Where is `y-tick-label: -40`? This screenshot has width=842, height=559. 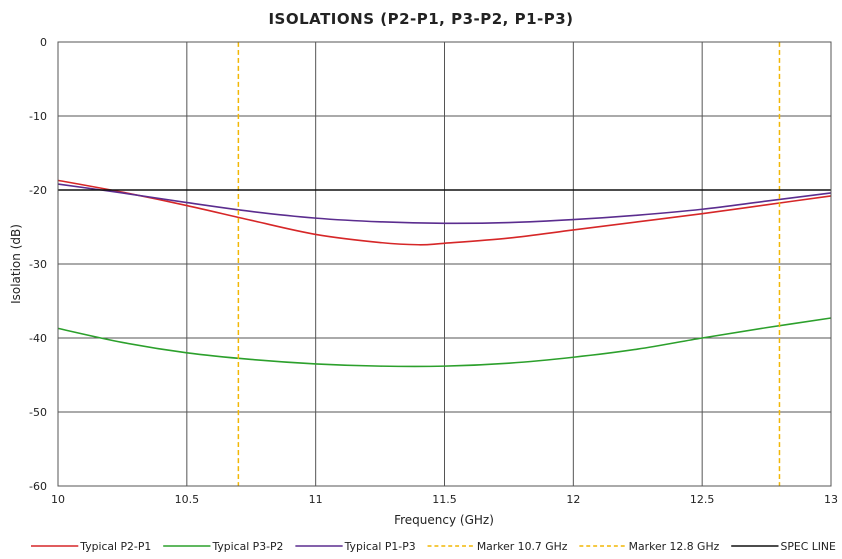
y-tick-label: -40 is located at coordinates (38, 338).